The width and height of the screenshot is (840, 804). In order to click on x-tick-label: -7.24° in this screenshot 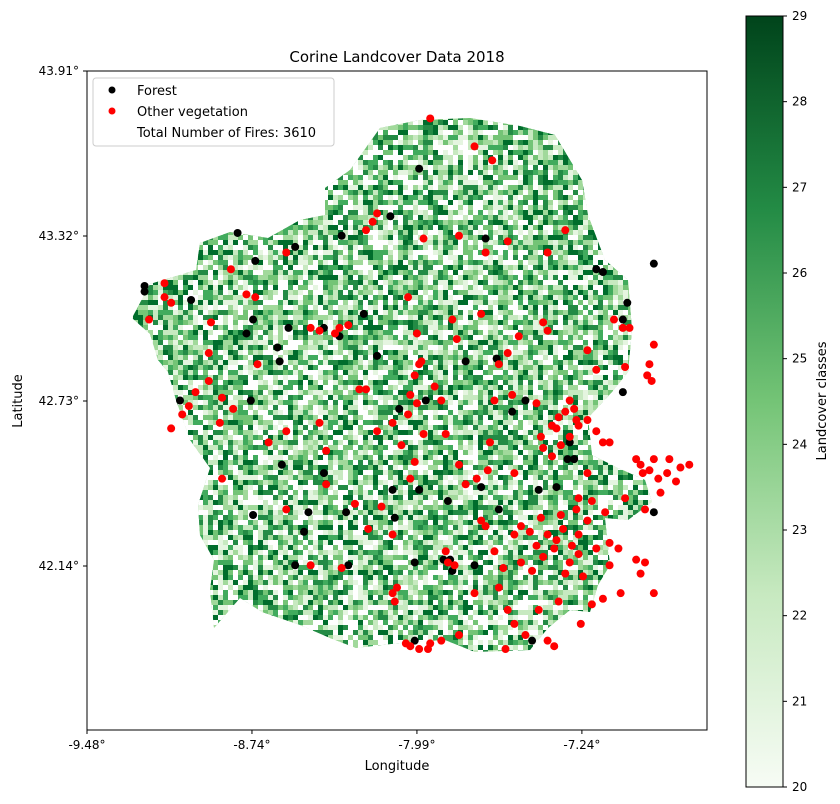, I will do `click(581, 745)`.